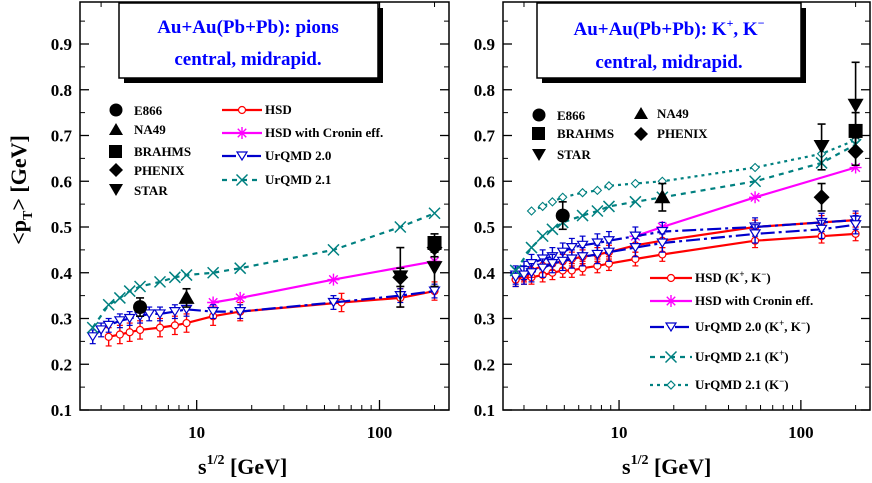  What do you see at coordinates (242, 156) in the screenshot?
I see `legend-marker-urqmd20` at bounding box center [242, 156].